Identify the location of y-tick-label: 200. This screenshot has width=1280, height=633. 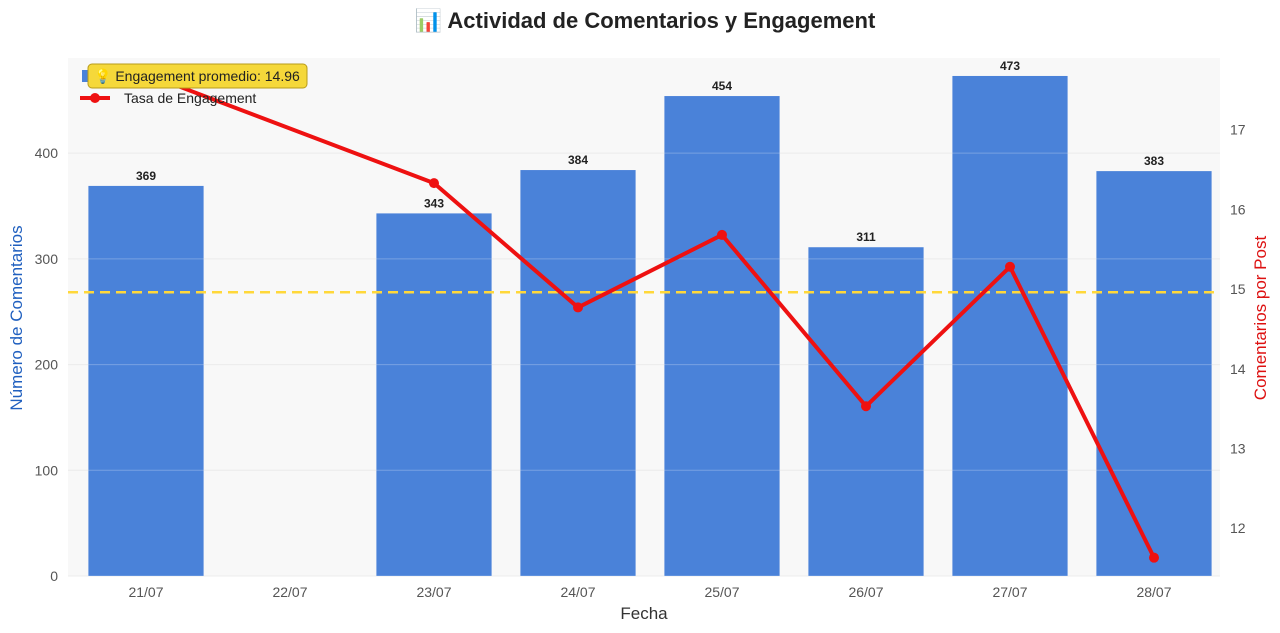
(47, 365).